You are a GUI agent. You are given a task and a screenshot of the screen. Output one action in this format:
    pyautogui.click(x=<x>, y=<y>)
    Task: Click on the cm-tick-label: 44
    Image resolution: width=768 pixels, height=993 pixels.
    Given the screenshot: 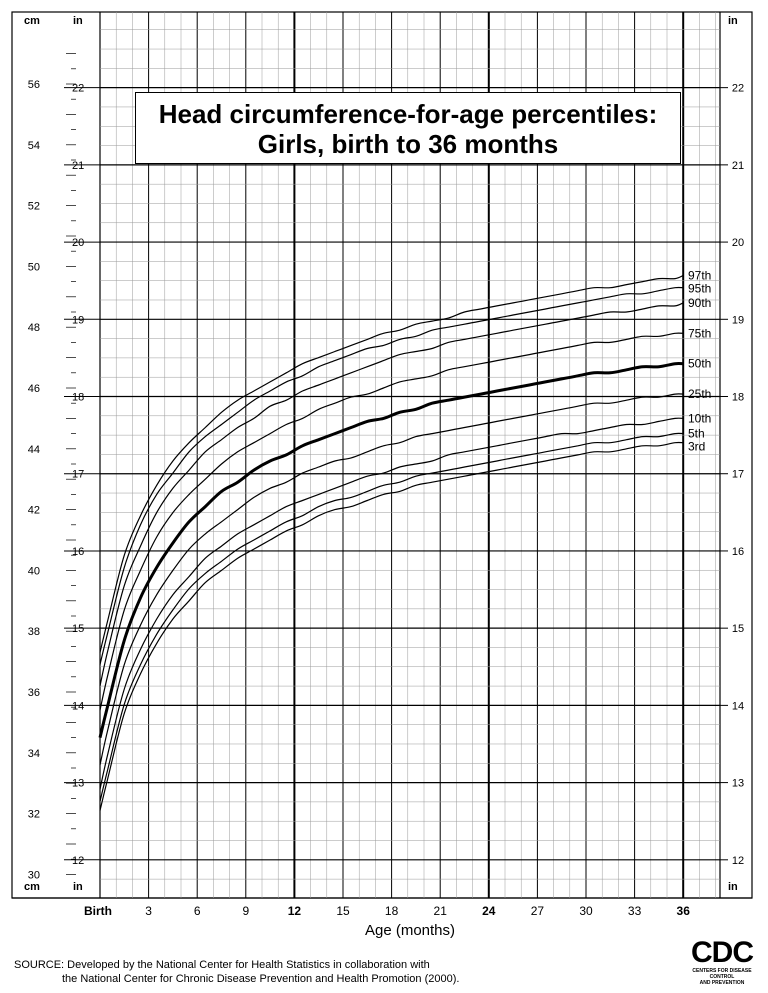 What is the action you would take?
    pyautogui.click(x=34, y=450)
    